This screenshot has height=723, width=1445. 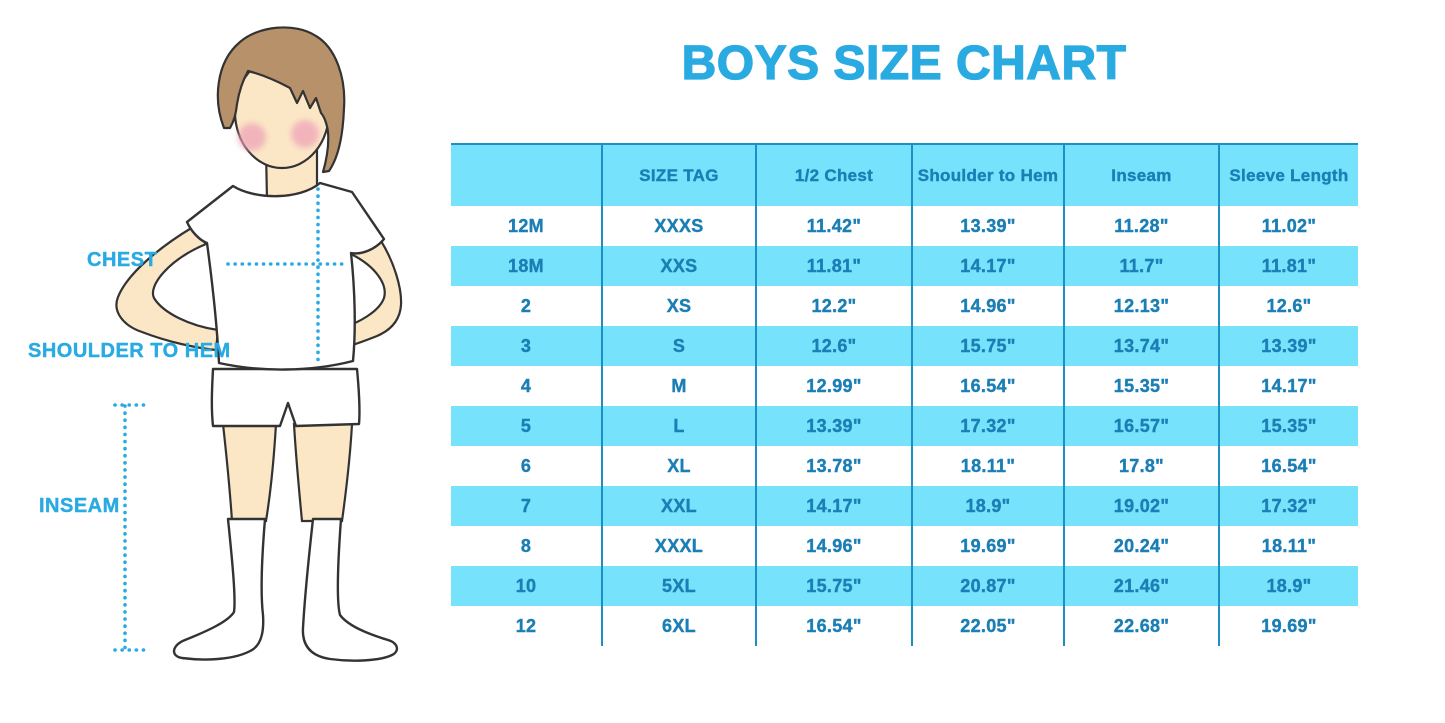 What do you see at coordinates (1142, 426) in the screenshot?
I see `table-cell: 16.57"` at bounding box center [1142, 426].